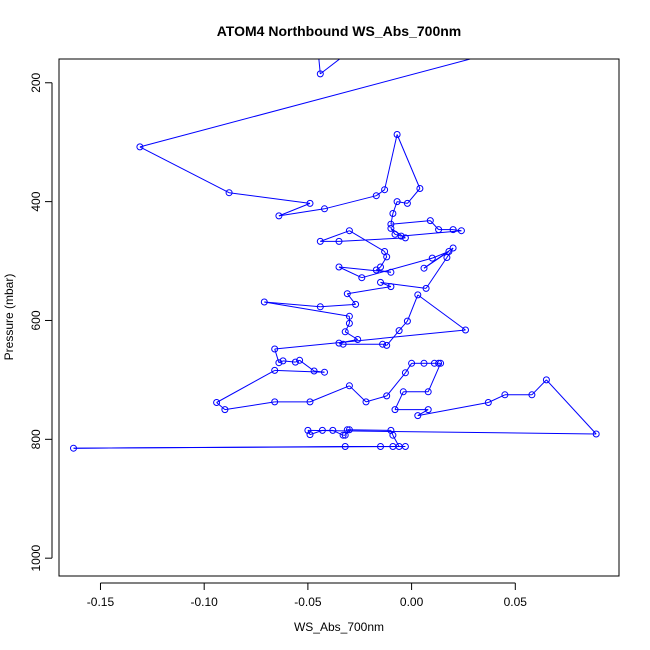 Image resolution: width=650 pixels, height=650 pixels. I want to click on y-tick-label: 400, so click(36, 201).